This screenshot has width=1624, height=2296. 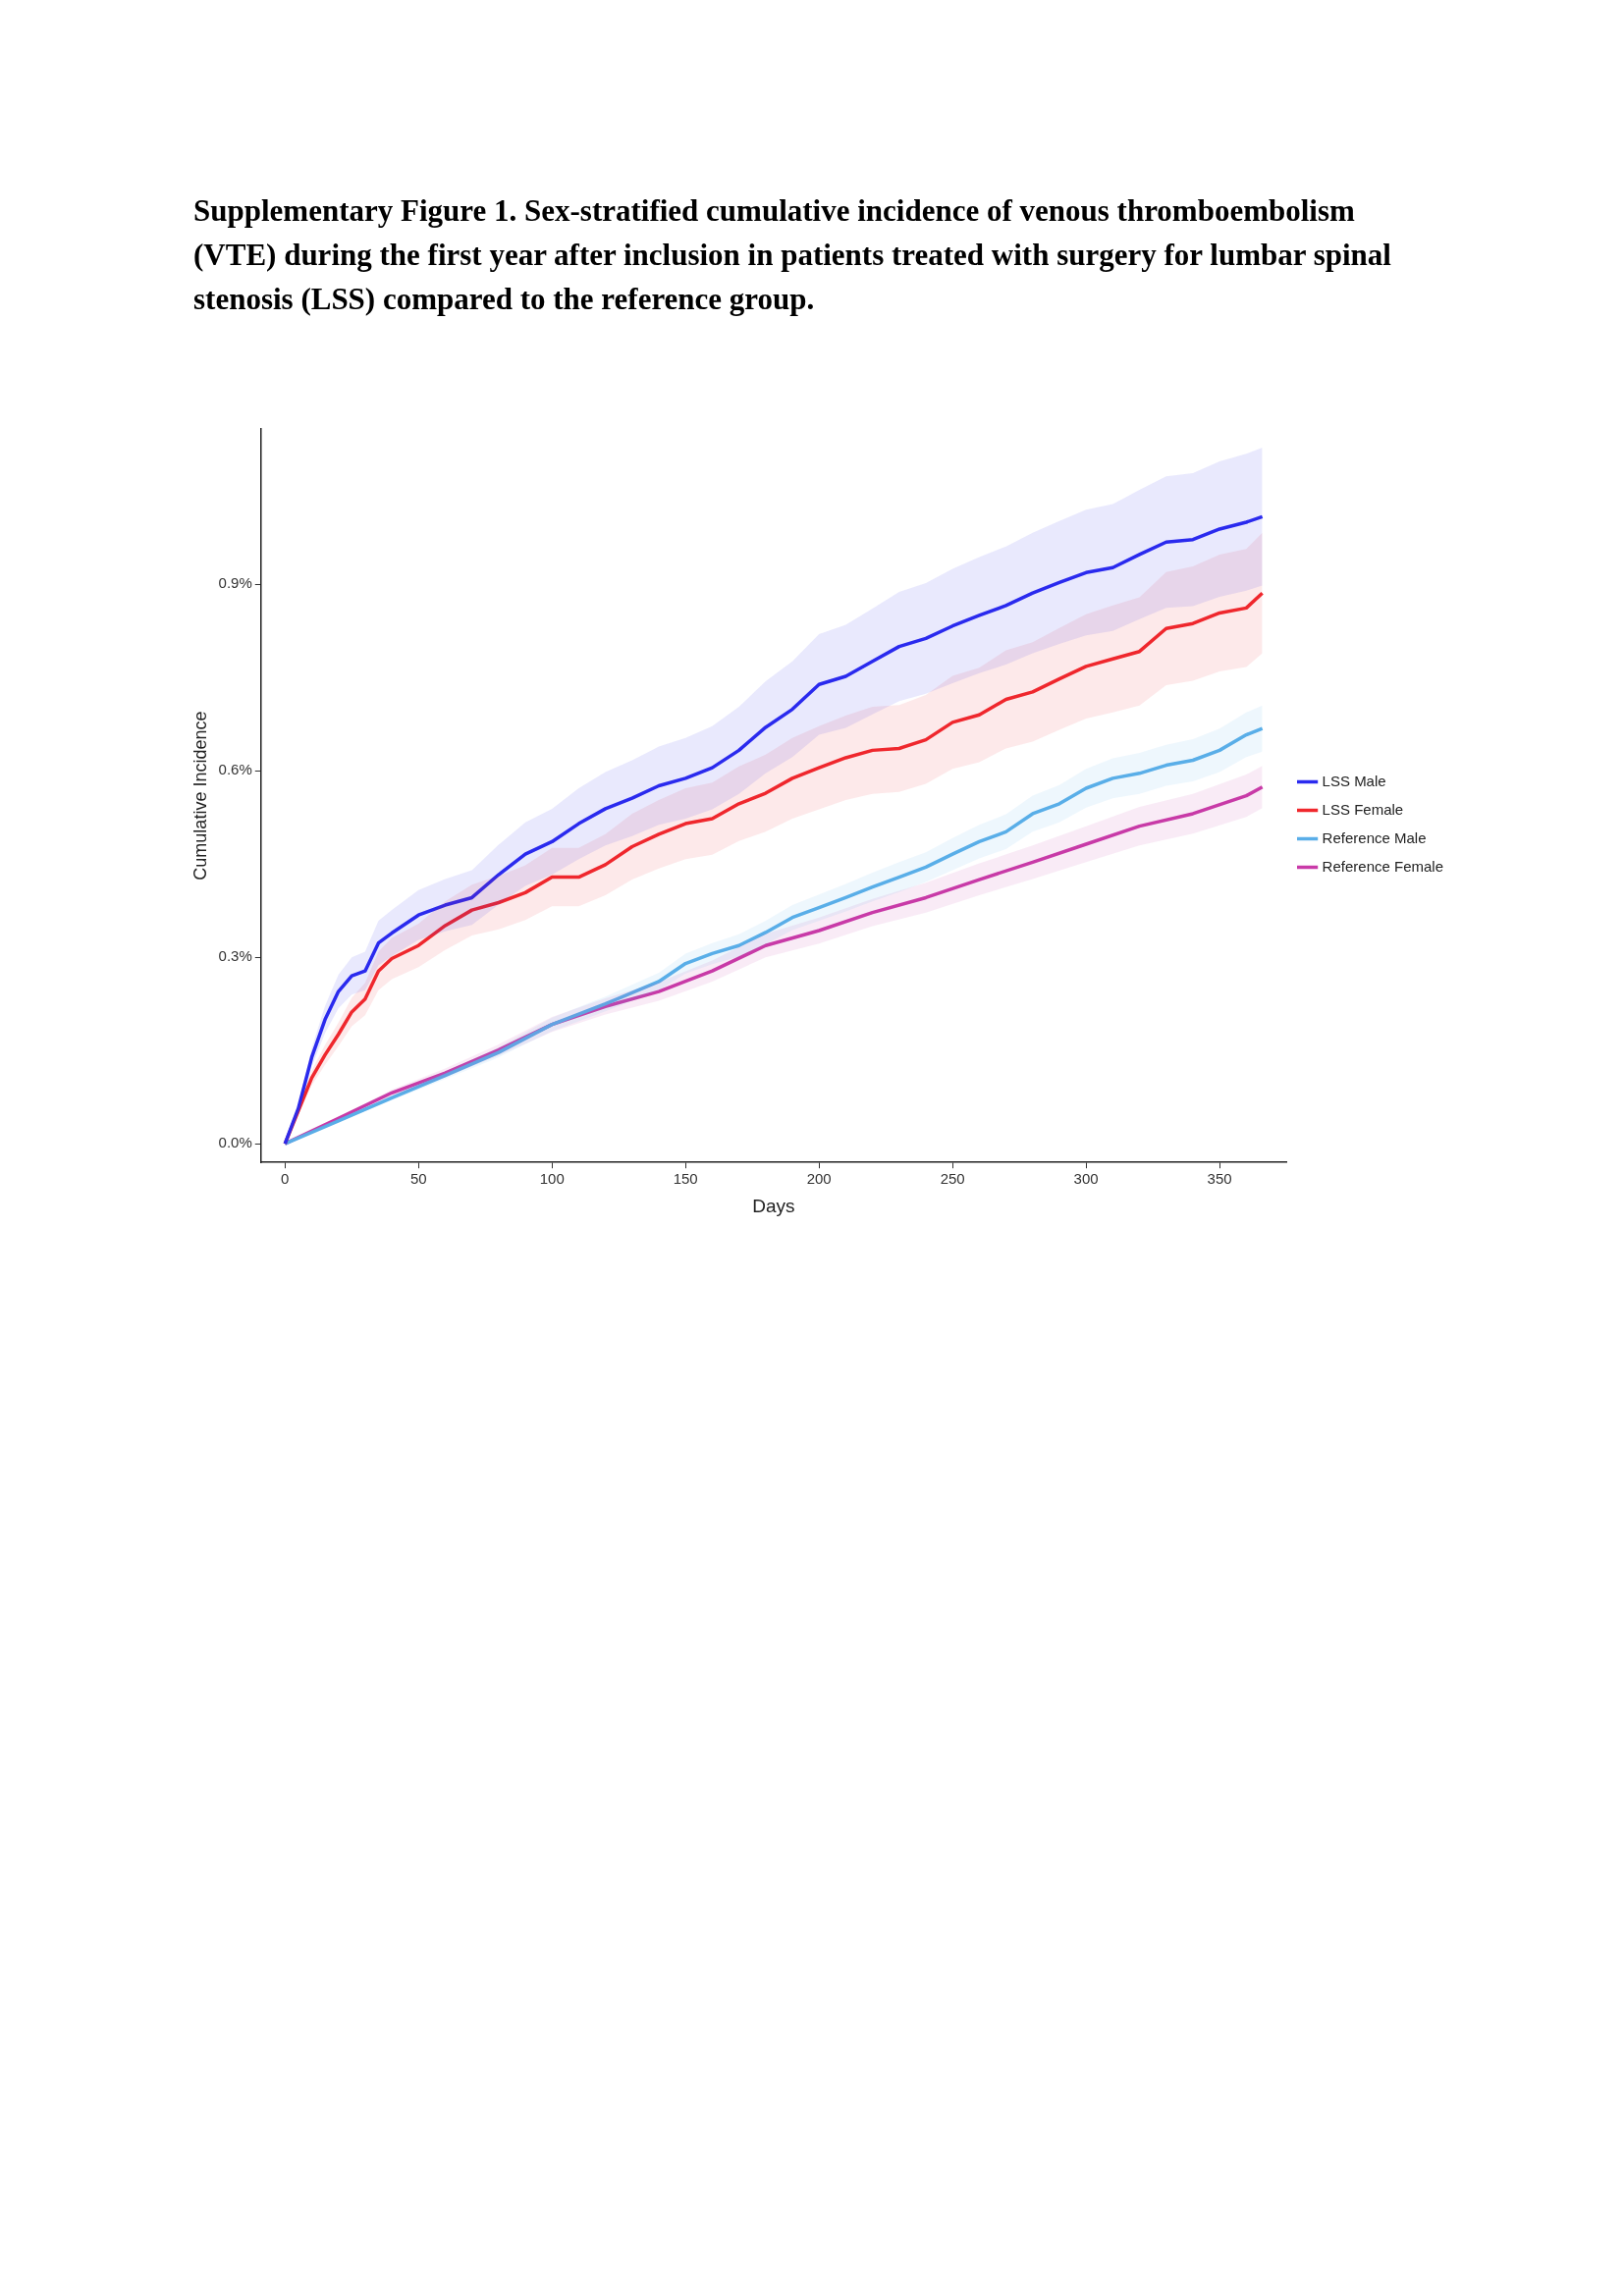 What do you see at coordinates (199, 796) in the screenshot?
I see `y-axis-title: Cumulative Incidence` at bounding box center [199, 796].